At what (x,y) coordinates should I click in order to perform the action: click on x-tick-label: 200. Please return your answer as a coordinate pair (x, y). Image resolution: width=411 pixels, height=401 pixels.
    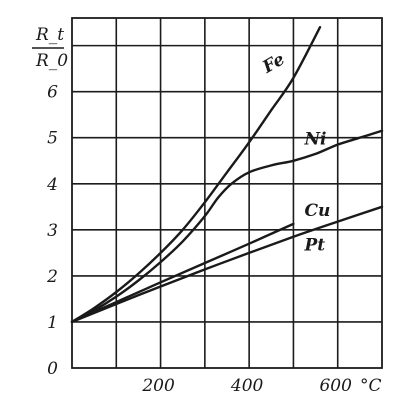
    Looking at the image, I should click on (158, 386).